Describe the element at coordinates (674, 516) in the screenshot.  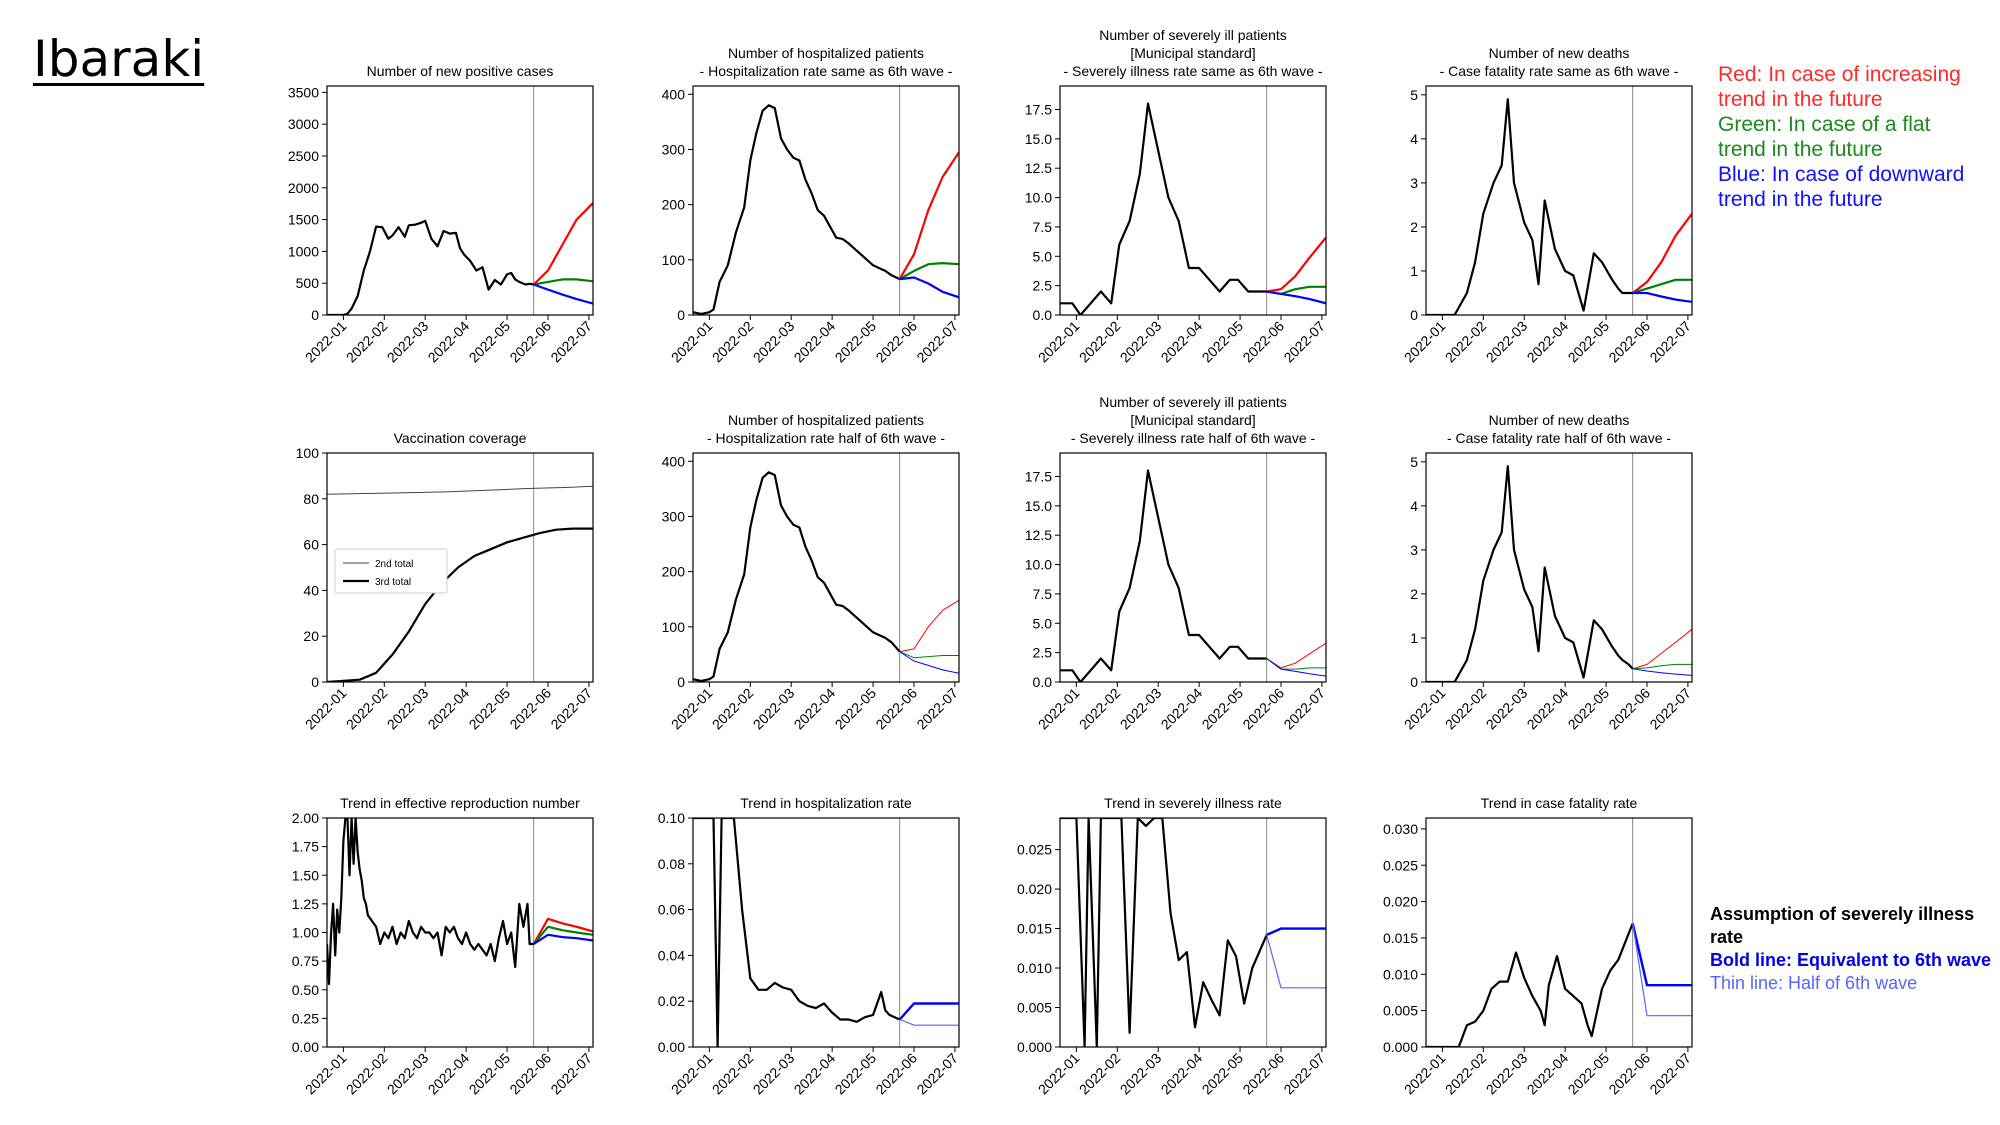
I see `y-tick-label: 300` at that location.